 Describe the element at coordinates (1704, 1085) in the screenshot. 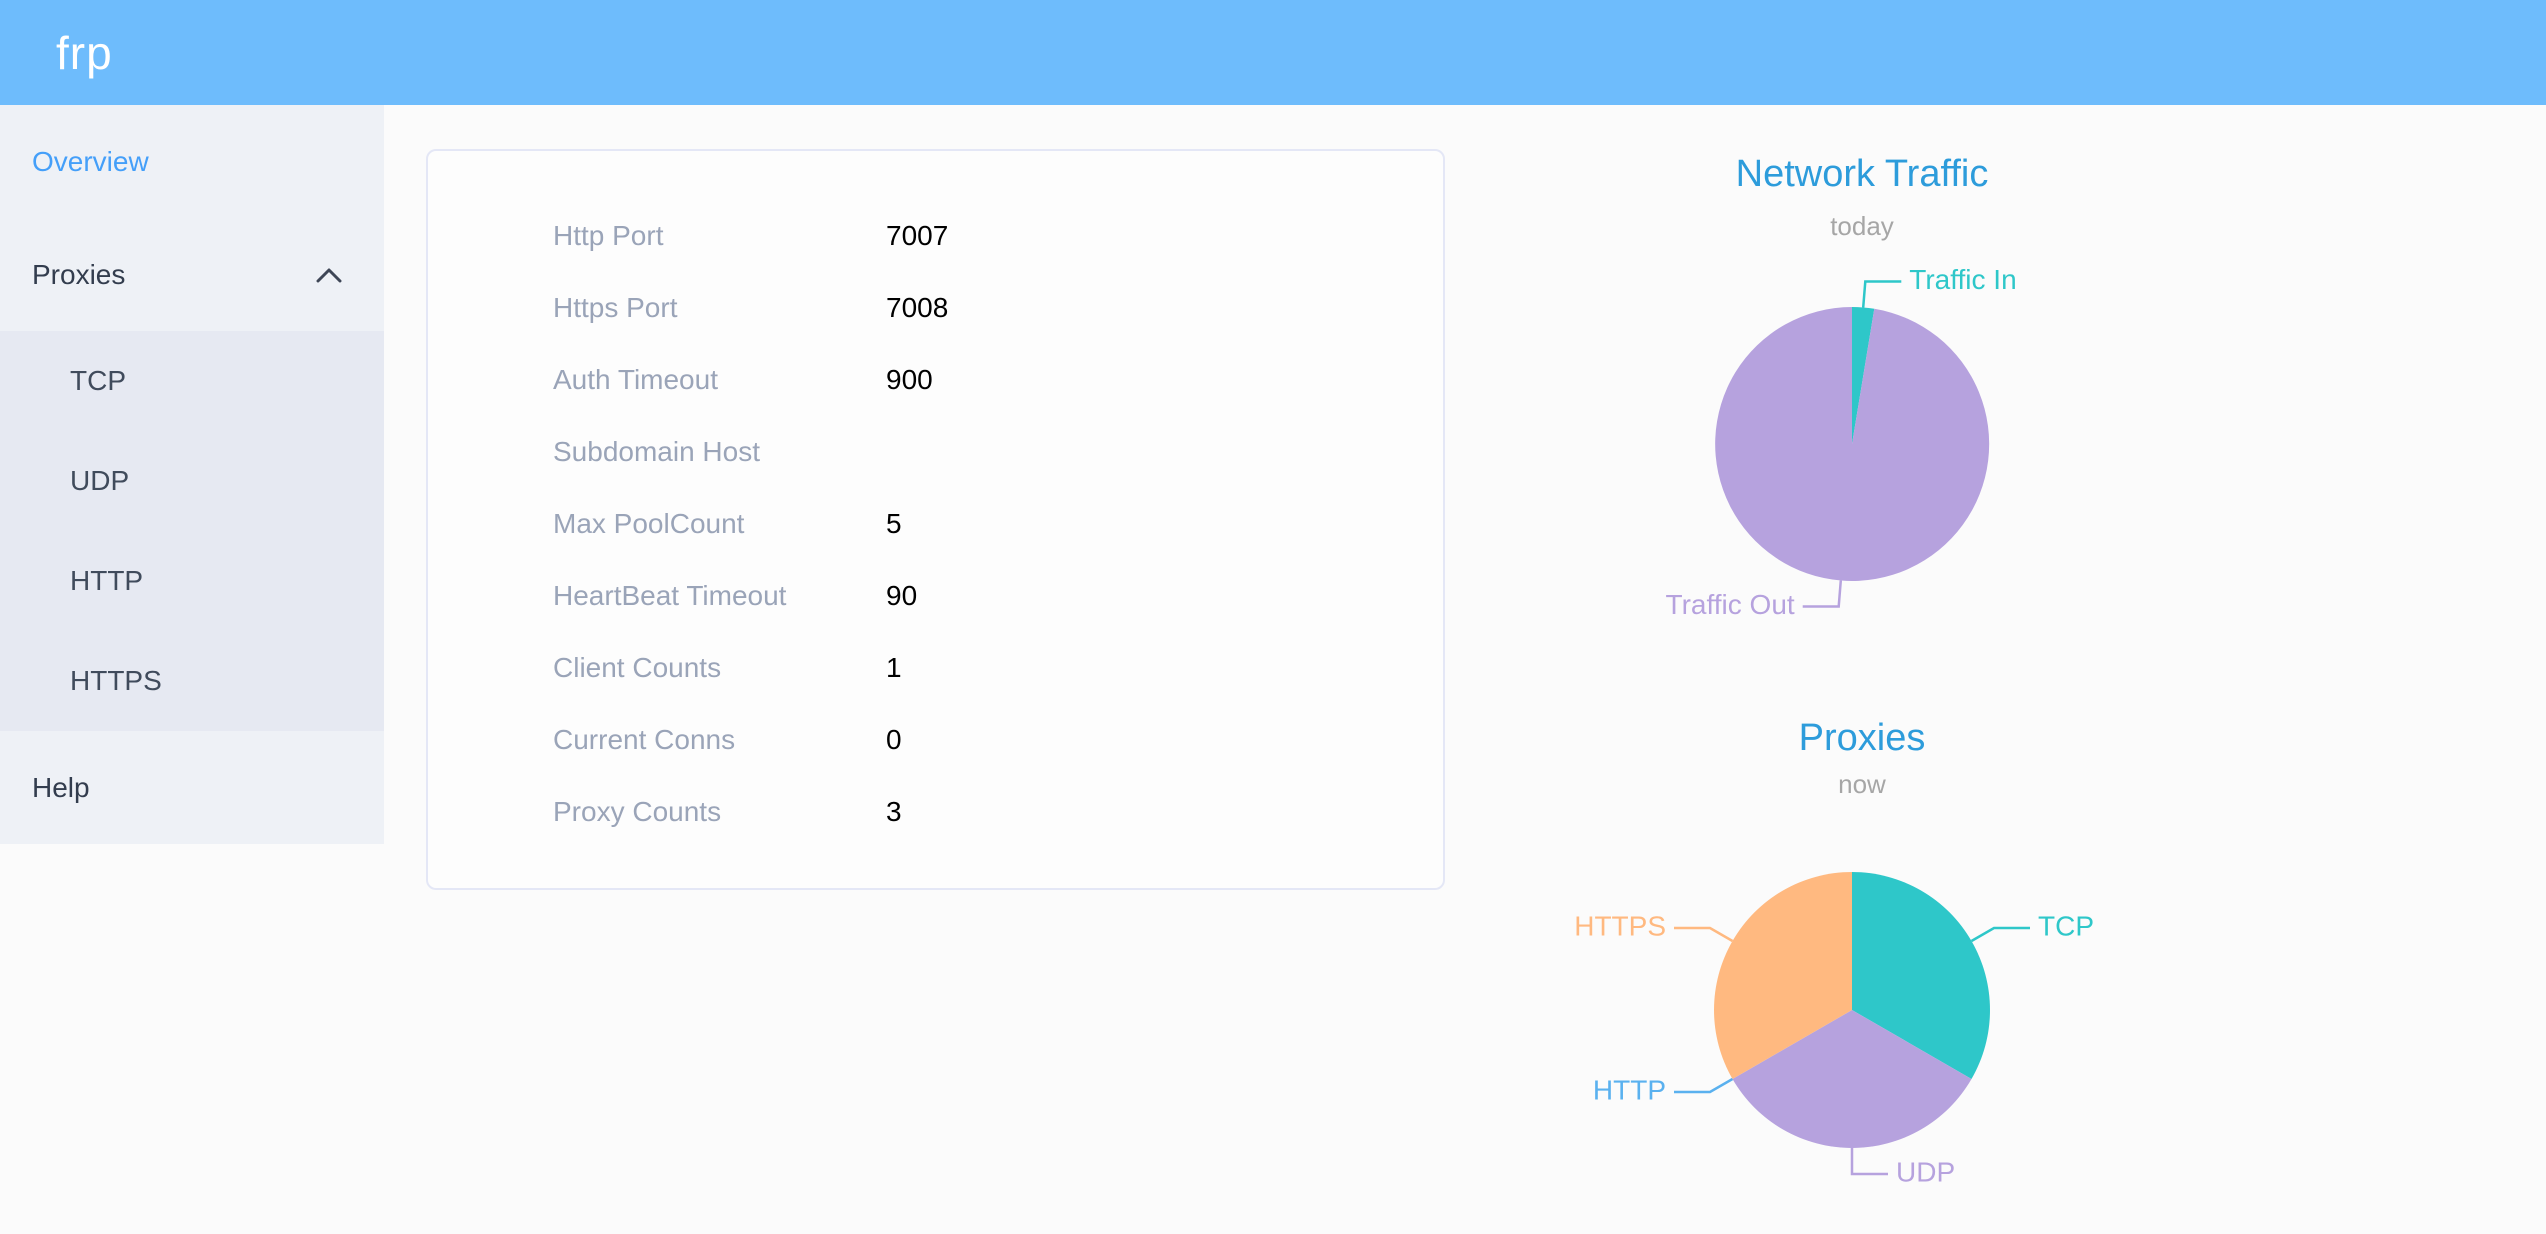

I see `pie-label-line-http` at that location.